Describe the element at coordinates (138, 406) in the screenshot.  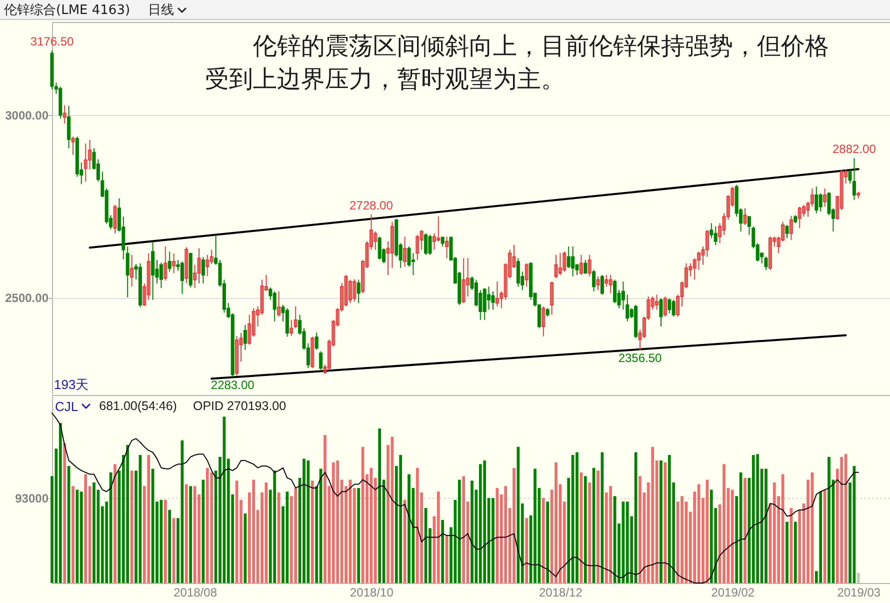
I see `annotation: 681.00(54:46)` at that location.